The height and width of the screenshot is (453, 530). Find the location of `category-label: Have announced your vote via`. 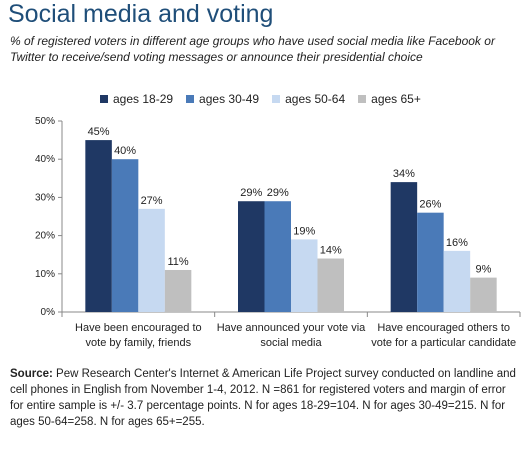

category-label: Have announced your vote via is located at coordinates (291, 328).